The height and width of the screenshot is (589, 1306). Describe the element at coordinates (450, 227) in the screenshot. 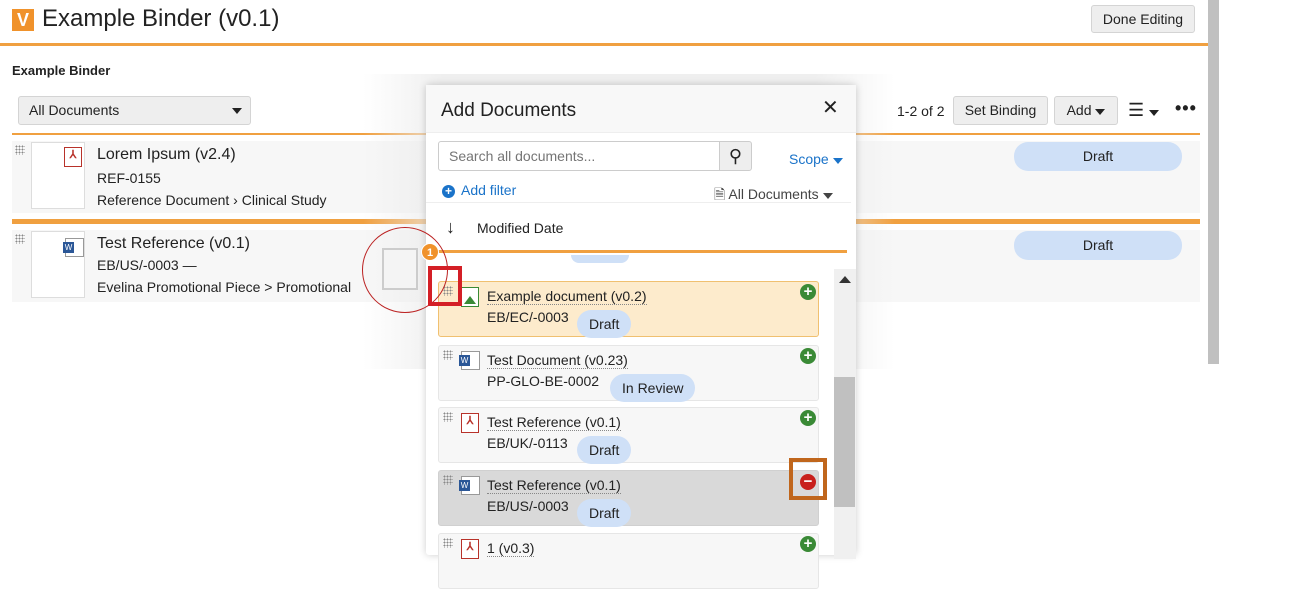

I see `sort-descending-icon: ↓` at that location.